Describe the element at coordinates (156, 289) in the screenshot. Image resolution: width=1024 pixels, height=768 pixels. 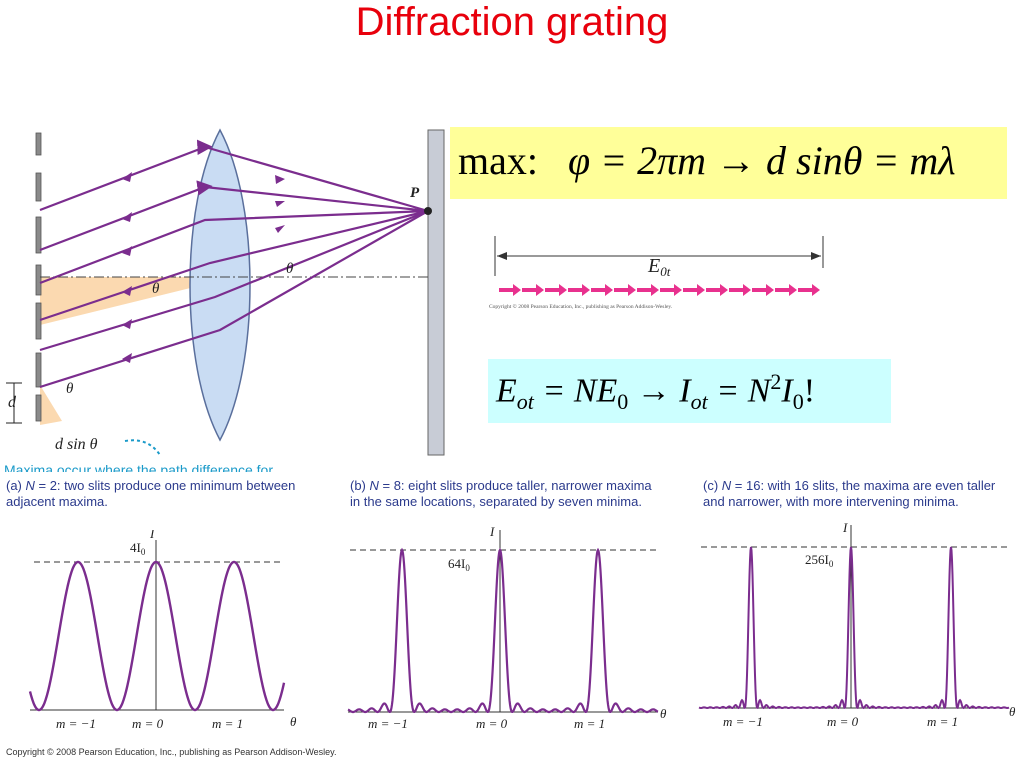
I see `theta-label-mid: θ` at that location.